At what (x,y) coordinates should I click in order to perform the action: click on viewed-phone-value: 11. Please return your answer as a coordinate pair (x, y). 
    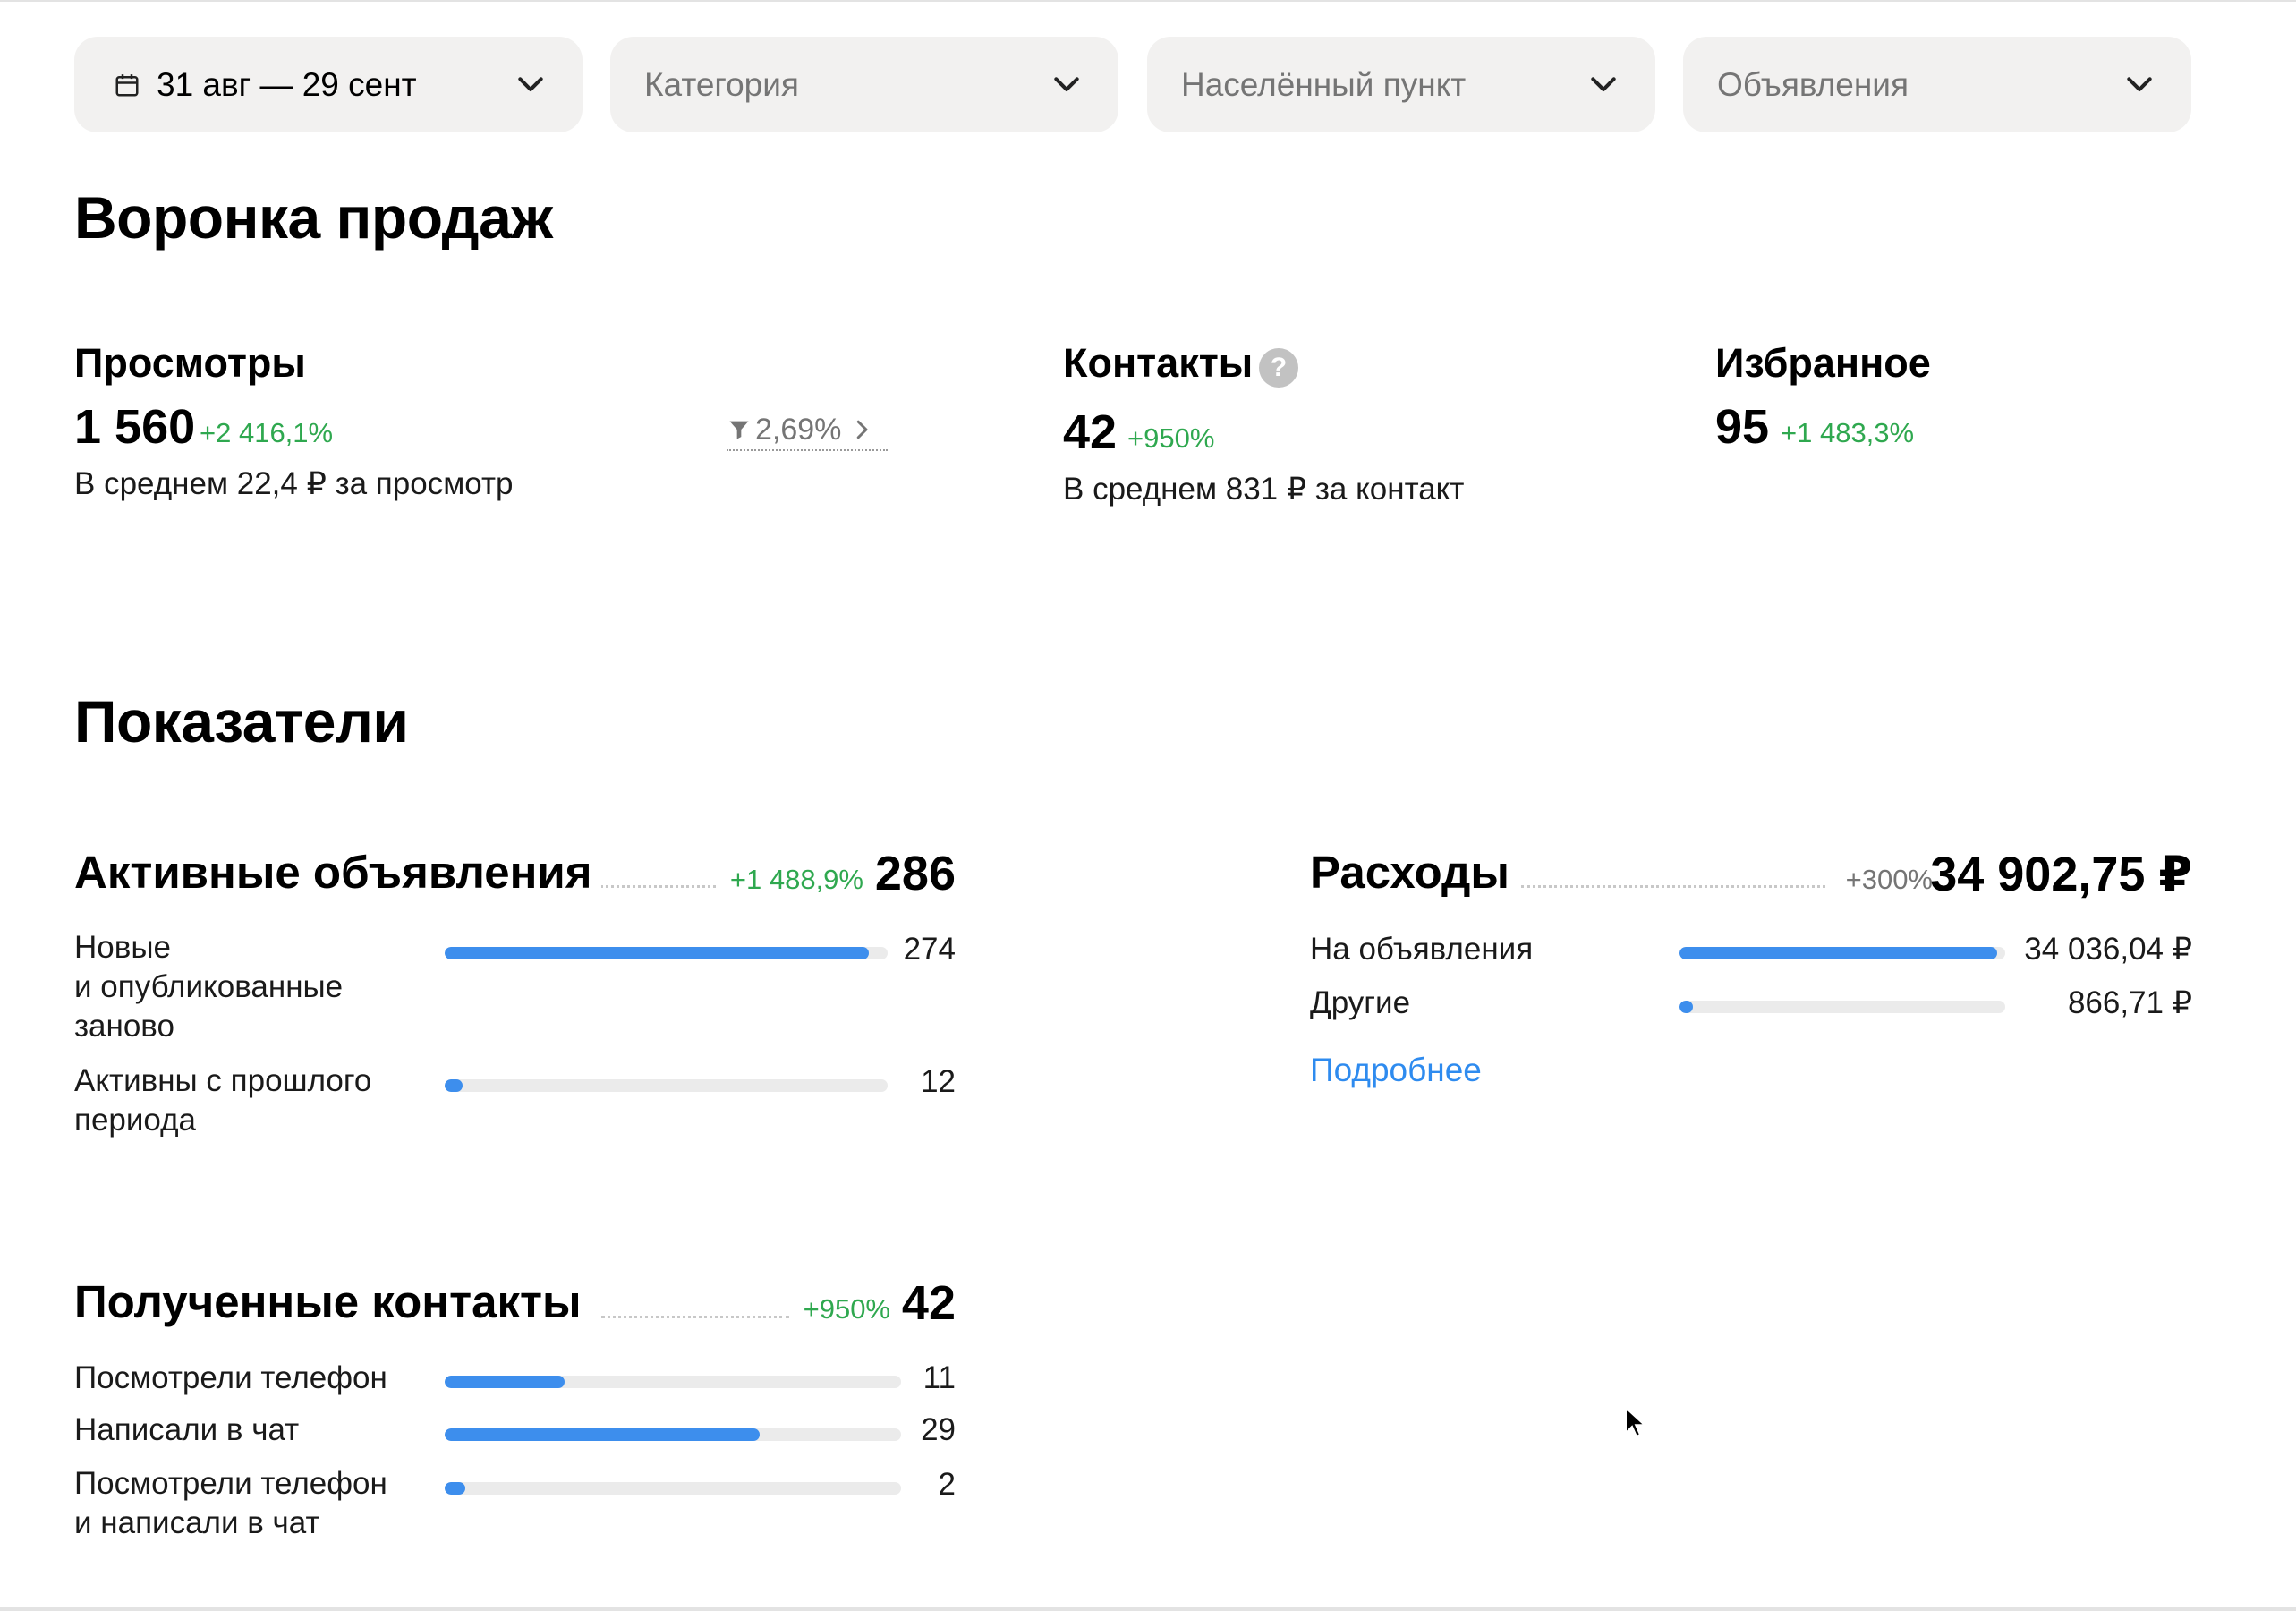
    Looking at the image, I should click on (939, 1377).